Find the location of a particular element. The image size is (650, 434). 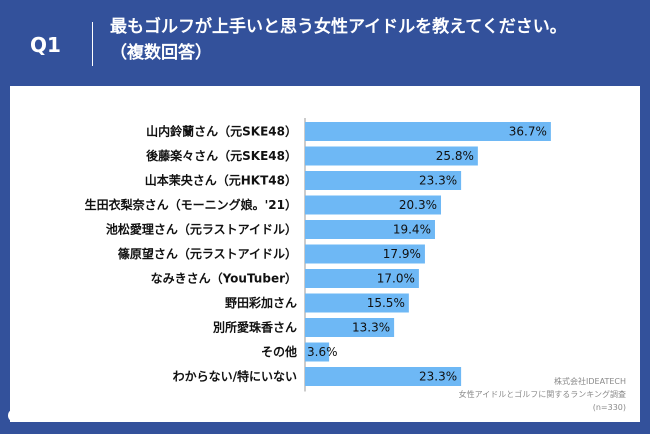

value-label: 3.6% is located at coordinates (322, 352).